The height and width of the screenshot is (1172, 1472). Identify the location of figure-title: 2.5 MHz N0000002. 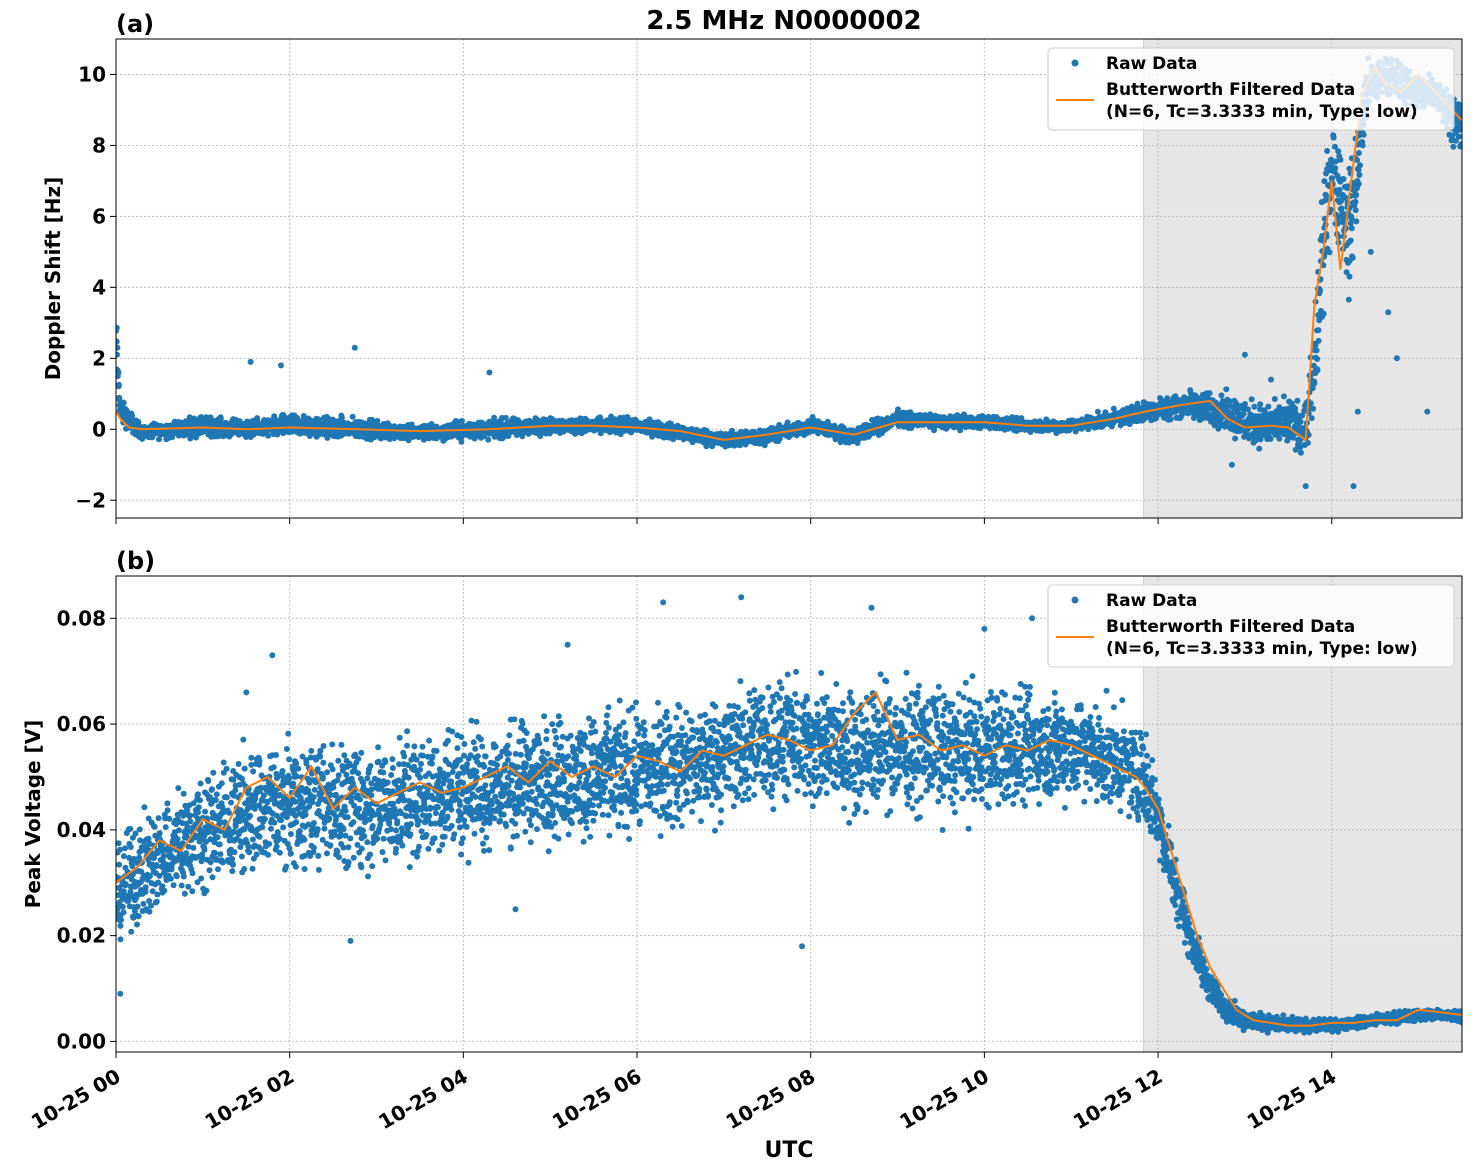
(783, 21).